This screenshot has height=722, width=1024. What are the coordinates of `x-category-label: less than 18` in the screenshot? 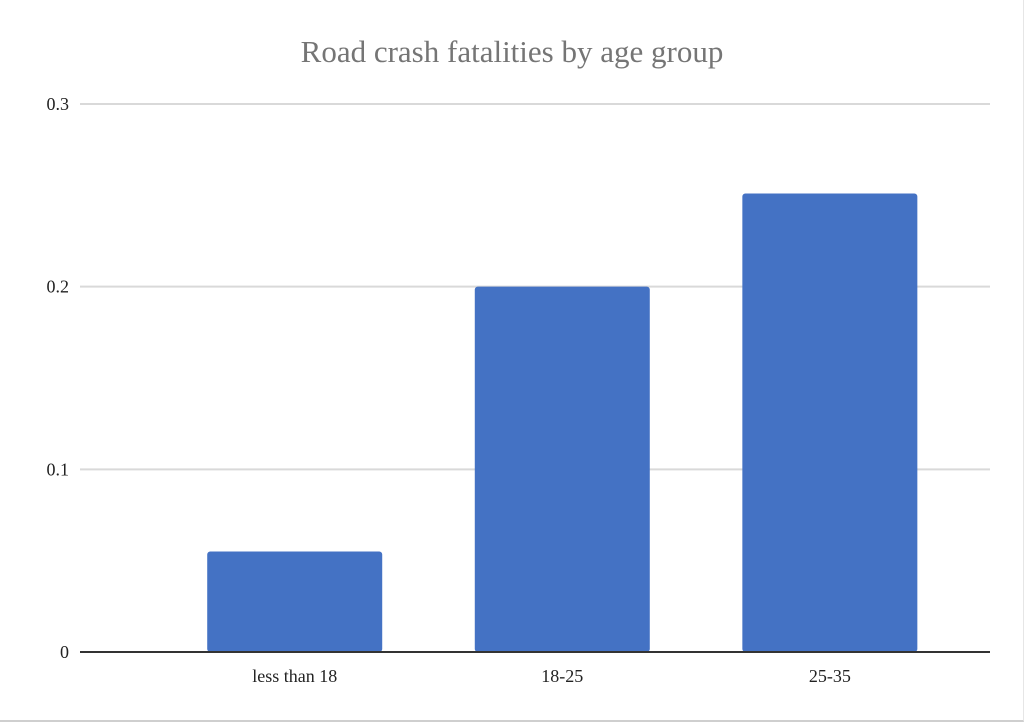 It's located at (294, 676).